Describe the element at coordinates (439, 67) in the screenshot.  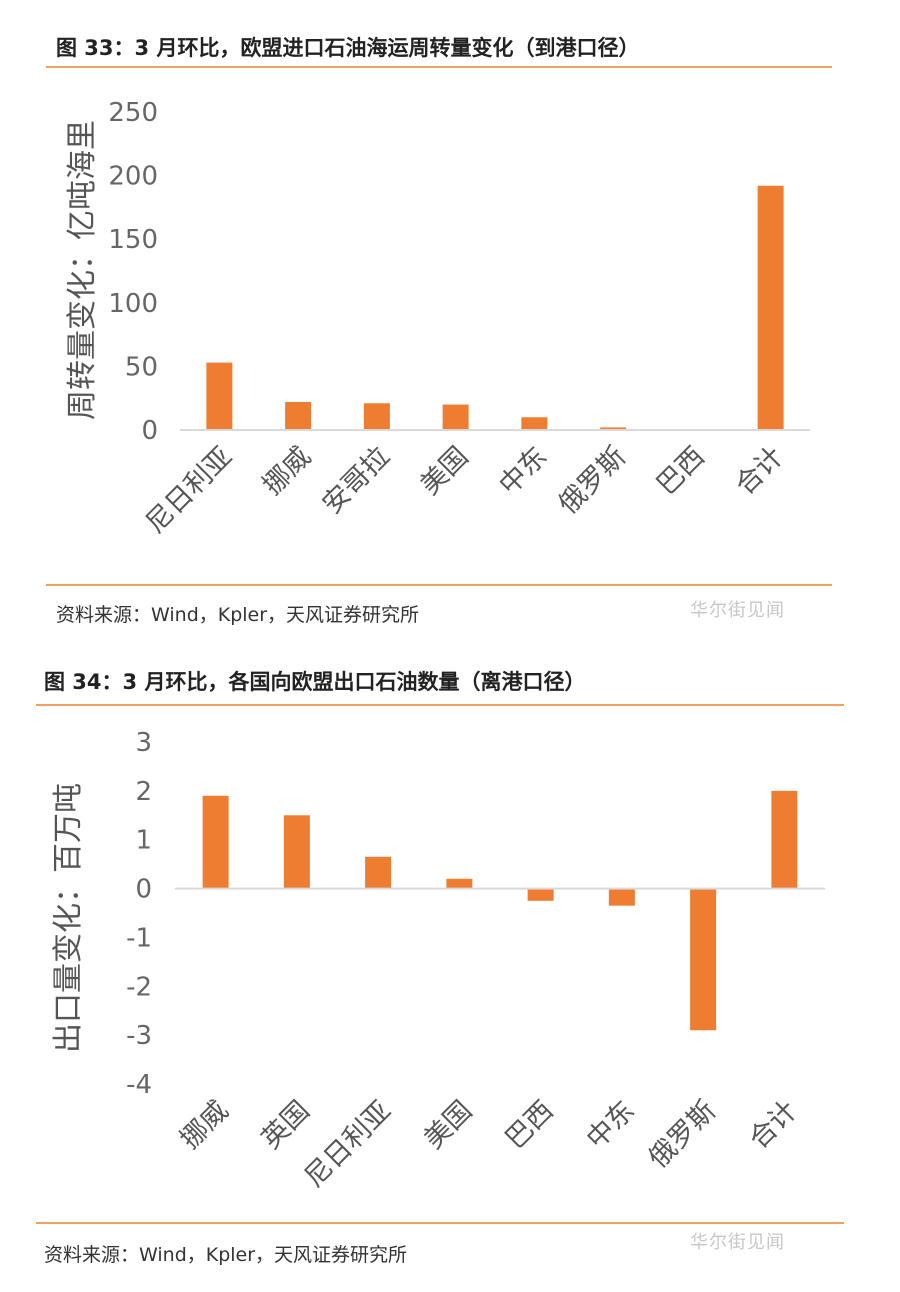
I see `figure-33-top-rule` at that location.